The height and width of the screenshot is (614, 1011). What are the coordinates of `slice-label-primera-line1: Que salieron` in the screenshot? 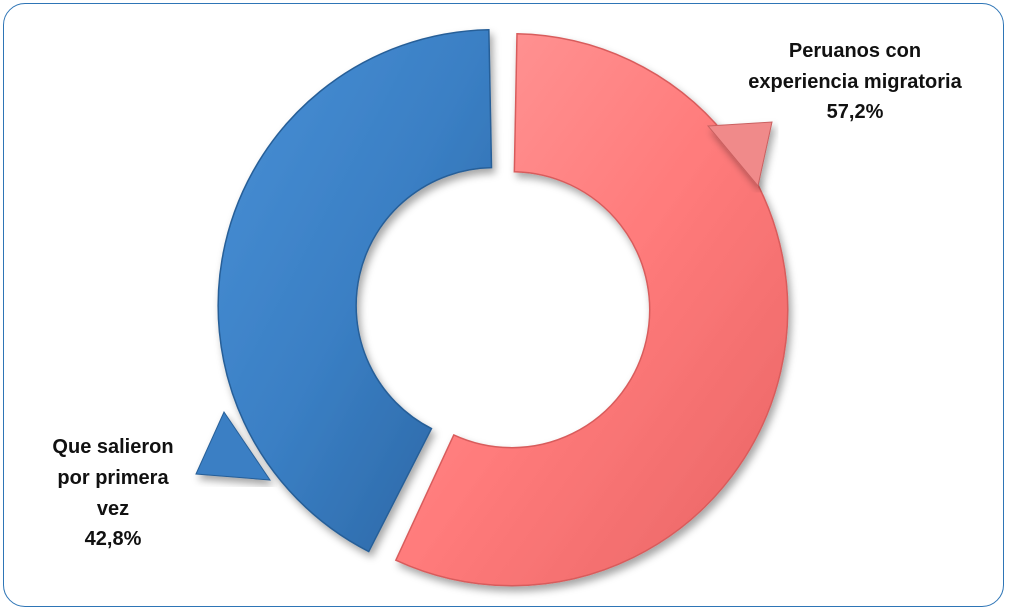 It's located at (112, 447).